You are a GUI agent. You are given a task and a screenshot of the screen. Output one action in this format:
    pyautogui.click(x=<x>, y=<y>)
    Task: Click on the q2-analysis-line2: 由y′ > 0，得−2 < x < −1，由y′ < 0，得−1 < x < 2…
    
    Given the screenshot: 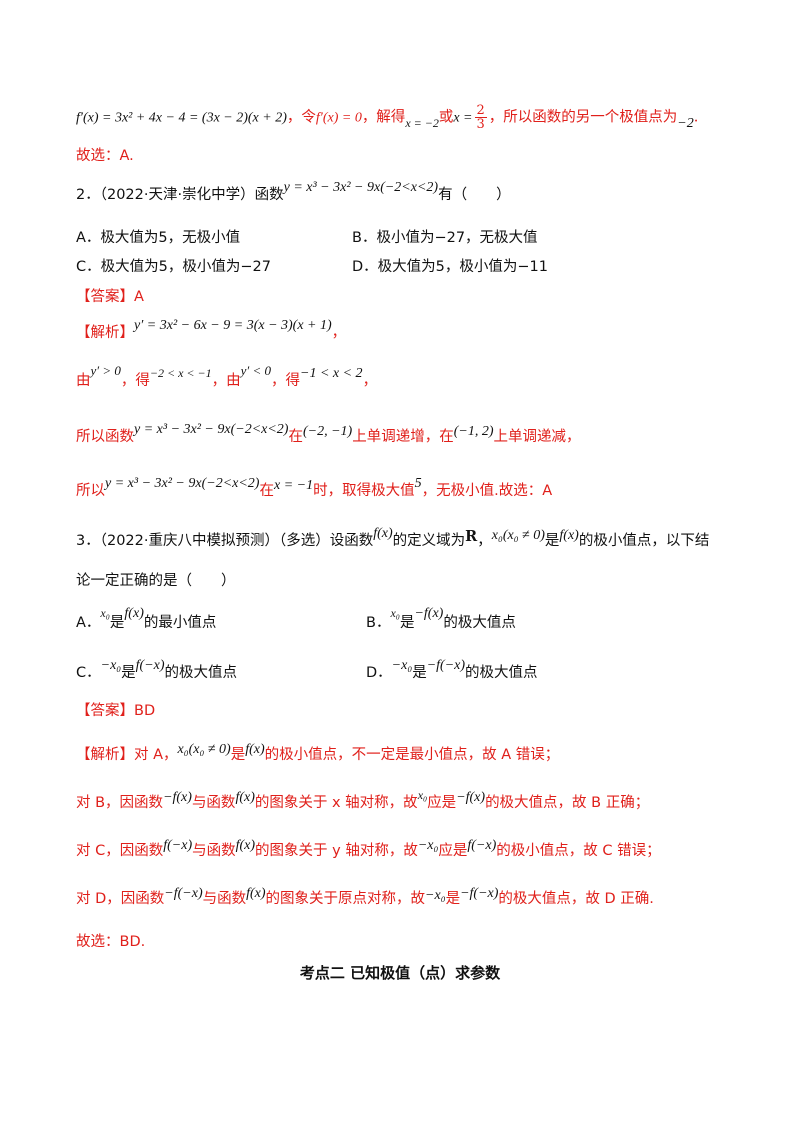 What is the action you would take?
    pyautogui.click(x=227, y=376)
    